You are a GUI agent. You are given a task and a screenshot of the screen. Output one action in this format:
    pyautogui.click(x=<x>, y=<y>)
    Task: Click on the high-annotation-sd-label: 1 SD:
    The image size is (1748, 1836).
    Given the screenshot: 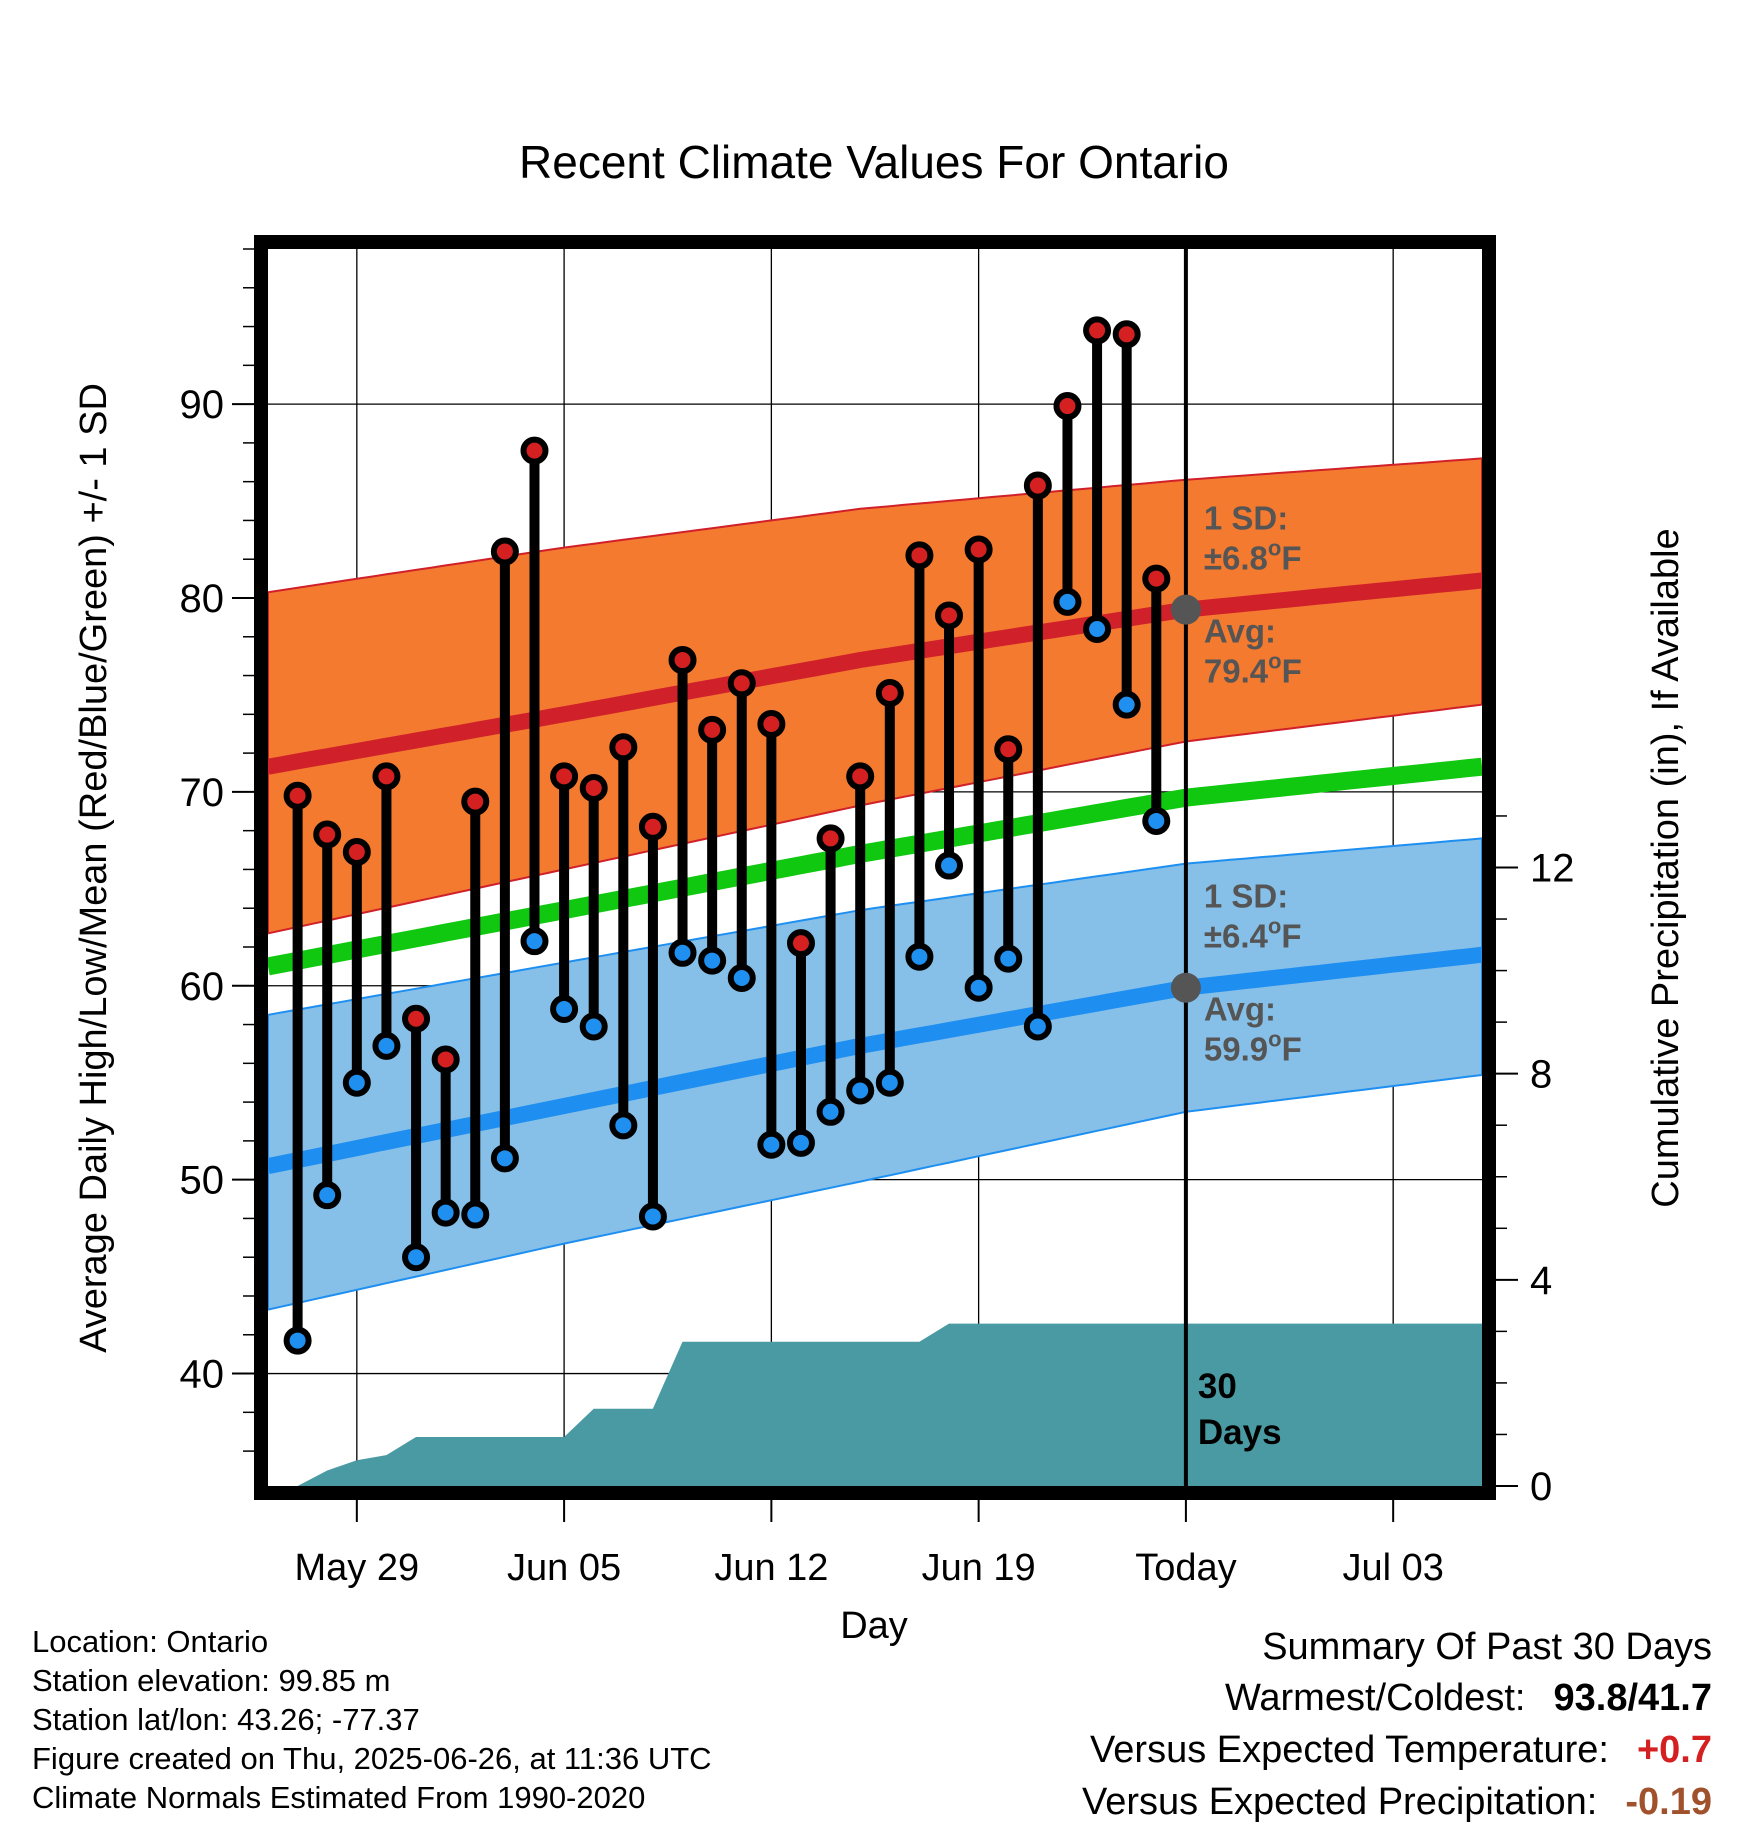 What is the action you would take?
    pyautogui.click(x=1246, y=518)
    